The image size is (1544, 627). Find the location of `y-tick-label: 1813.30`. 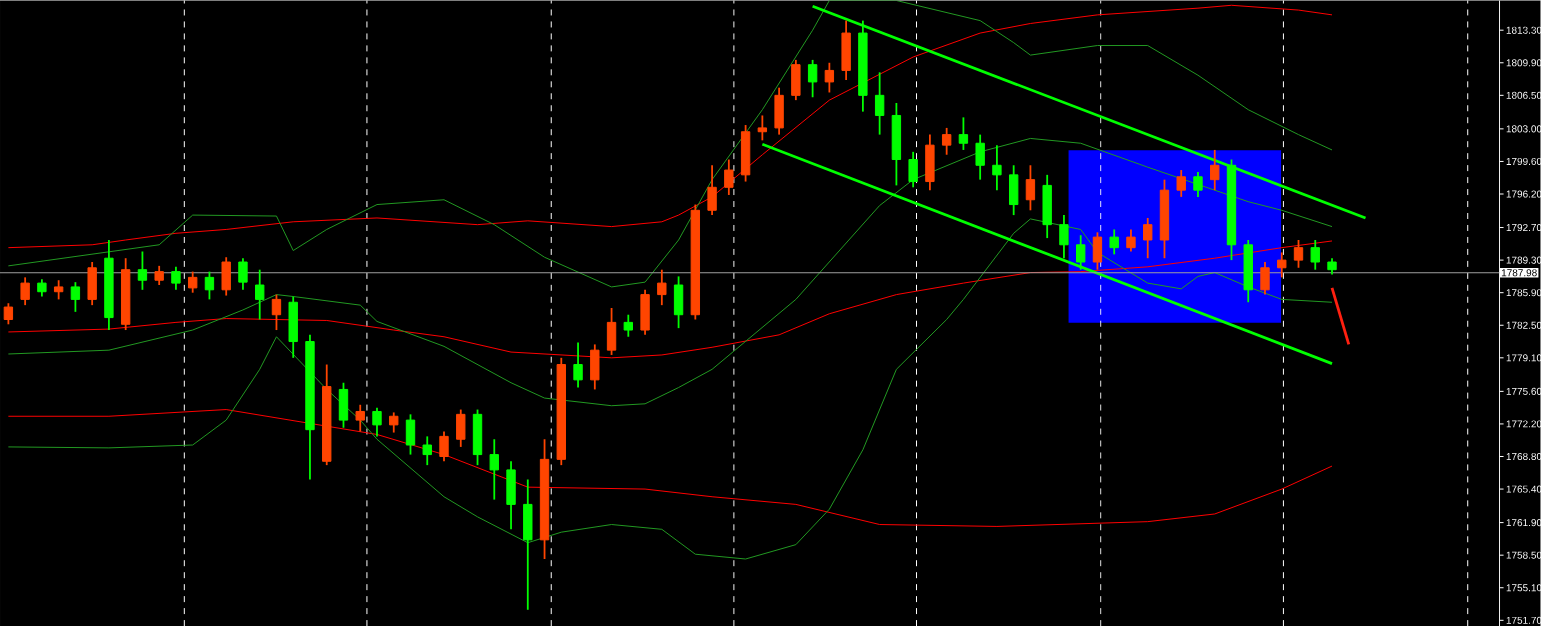

y-tick-label: 1813.30 is located at coordinates (1524, 30).